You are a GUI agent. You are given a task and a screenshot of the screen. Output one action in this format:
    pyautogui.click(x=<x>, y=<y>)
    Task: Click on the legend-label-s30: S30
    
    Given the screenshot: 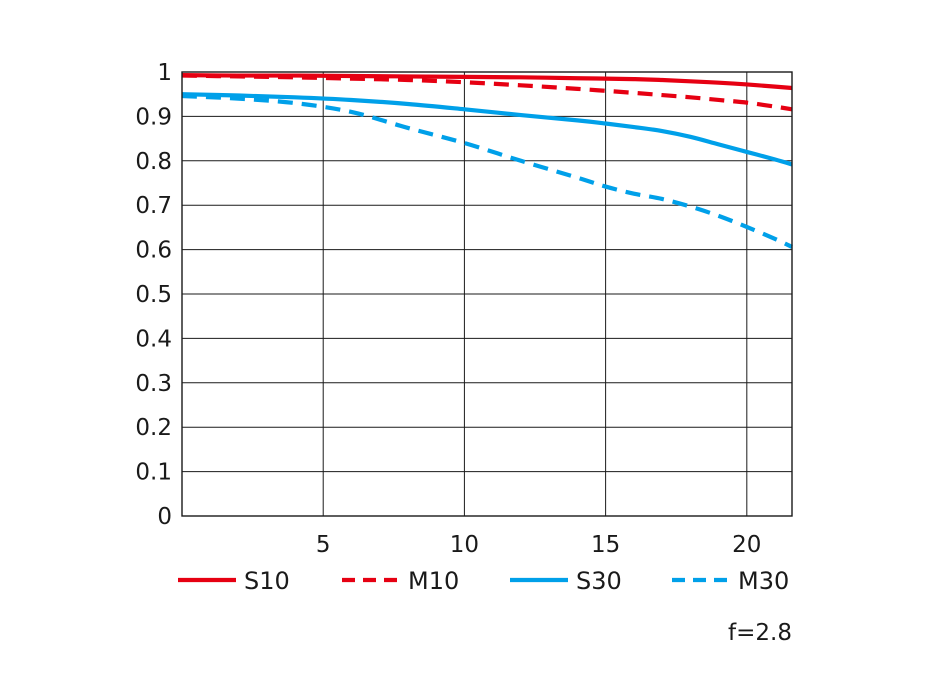 What is the action you would take?
    pyautogui.click(x=599, y=581)
    